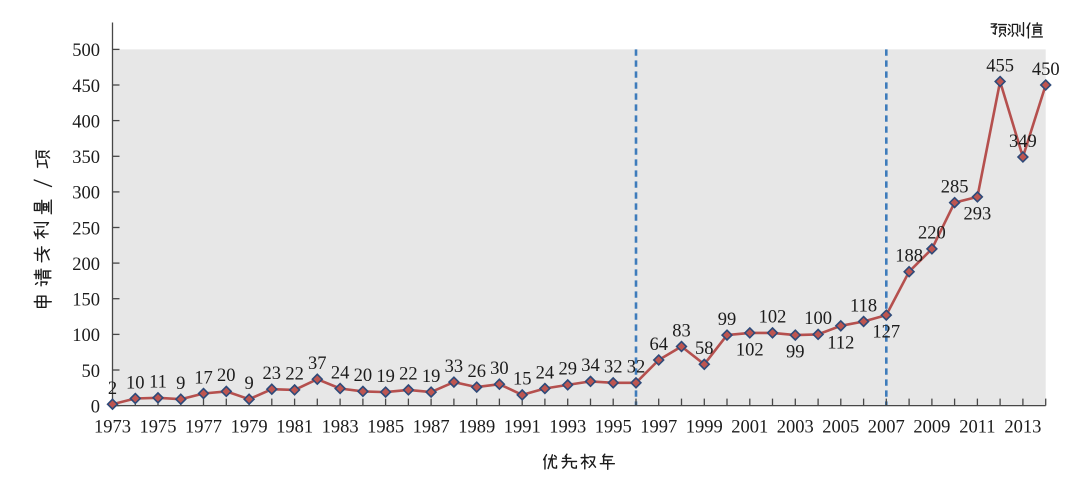 This screenshot has height=480, width=1084. Describe the element at coordinates (567, 427) in the screenshot. I see `svg-text: 1993` at that location.